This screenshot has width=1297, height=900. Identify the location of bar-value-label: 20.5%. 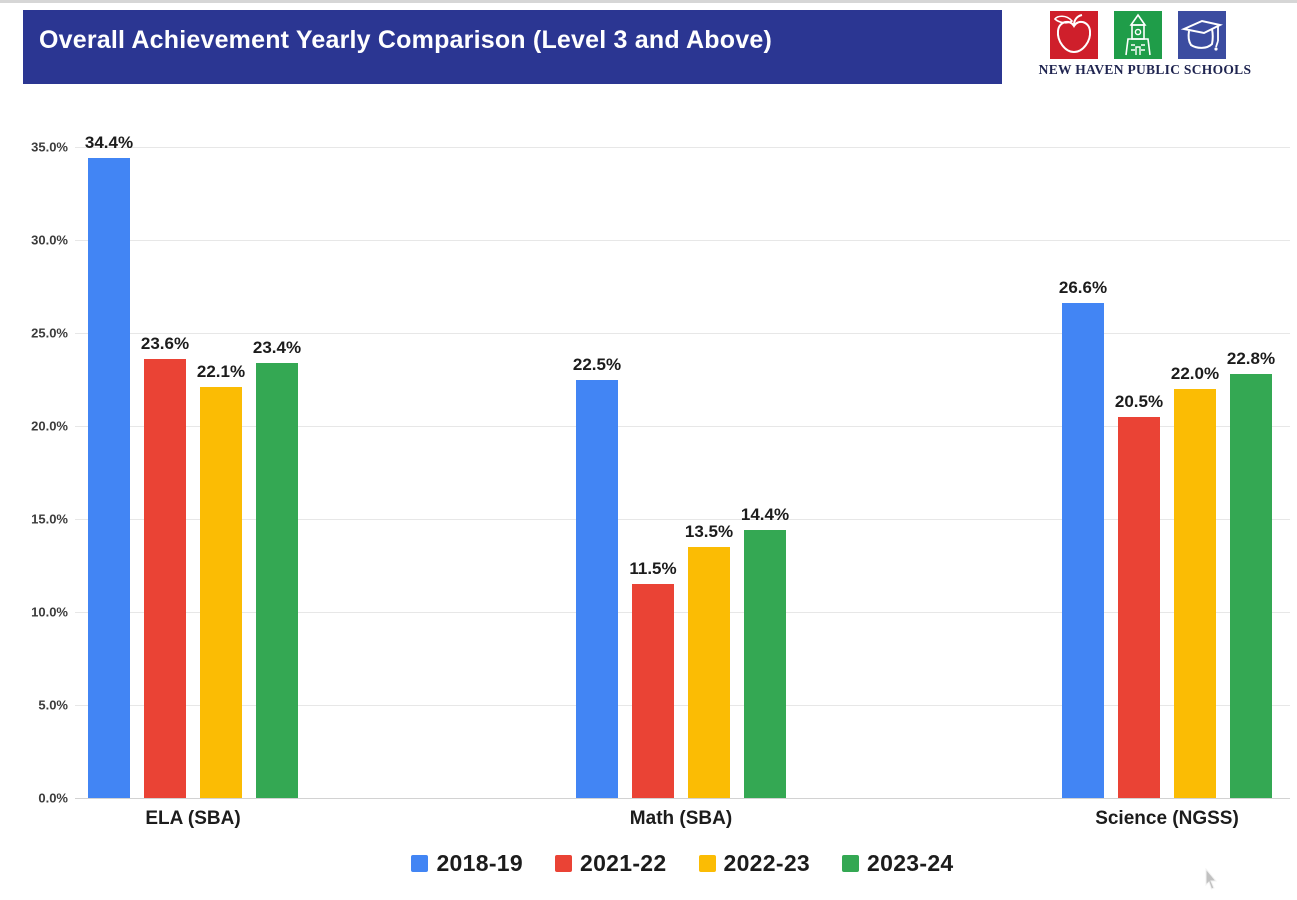
(1139, 401).